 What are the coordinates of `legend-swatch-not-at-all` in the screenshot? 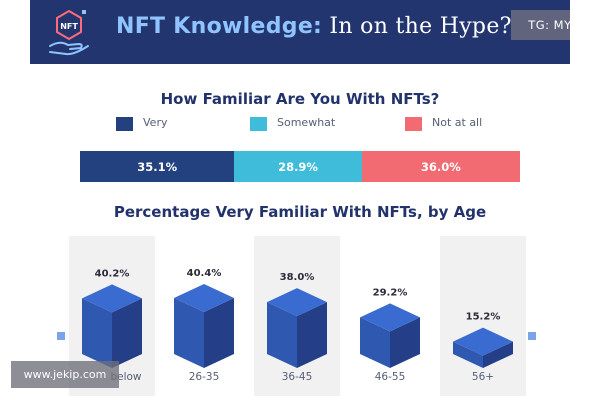 It's located at (413, 124).